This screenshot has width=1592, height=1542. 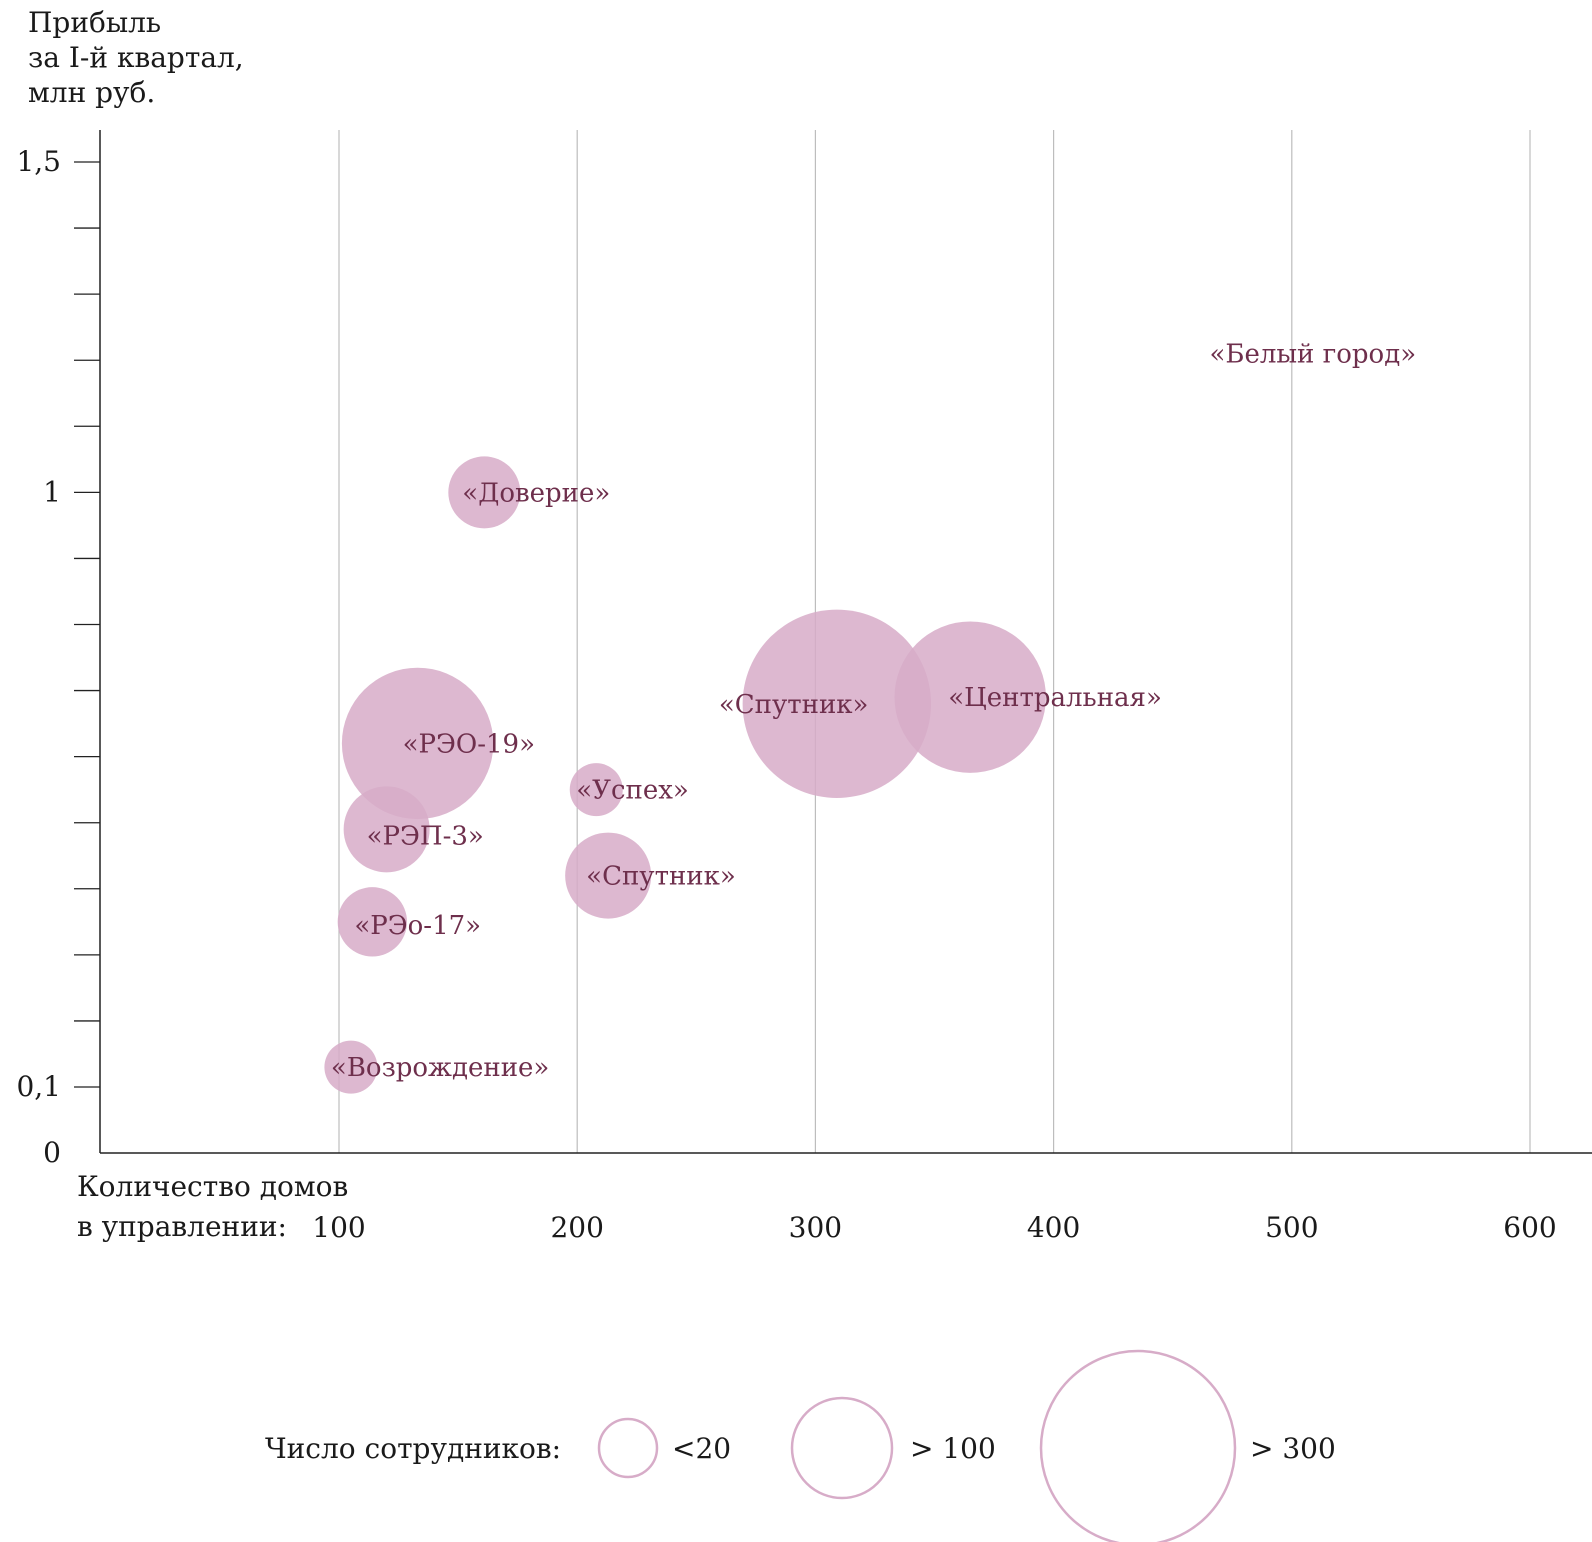 I want to click on bubble-label: «Успех», so click(x=632, y=791).